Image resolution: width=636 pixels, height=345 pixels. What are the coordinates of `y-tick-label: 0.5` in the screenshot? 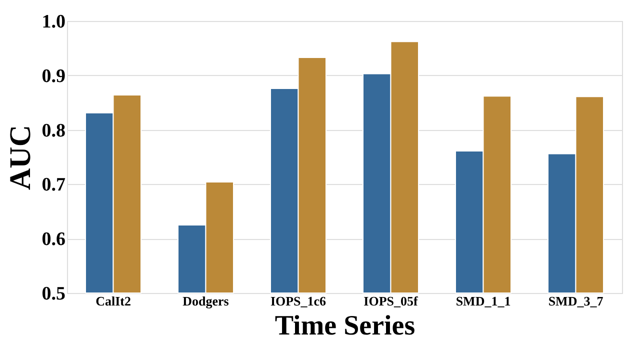 It's located at (54, 294).